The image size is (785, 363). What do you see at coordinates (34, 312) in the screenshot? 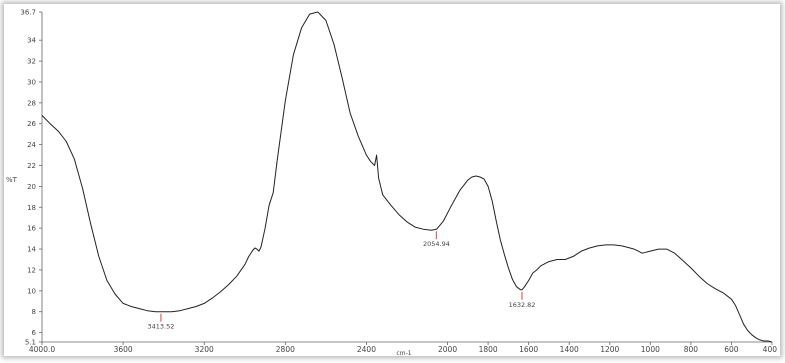
I see `y-tick-label: 8` at bounding box center [34, 312].